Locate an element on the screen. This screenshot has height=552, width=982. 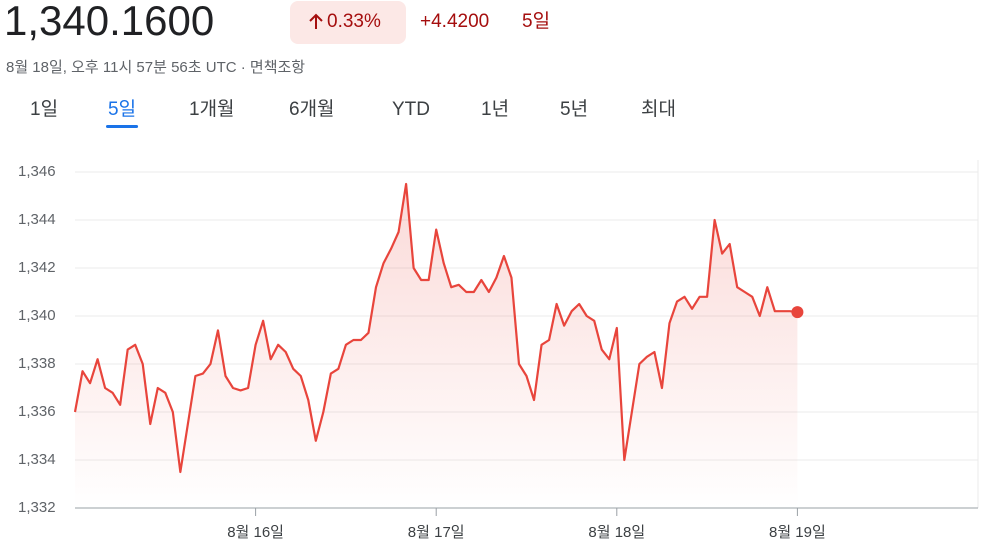
y-tick-label: 1,344 is located at coordinates (37, 219).